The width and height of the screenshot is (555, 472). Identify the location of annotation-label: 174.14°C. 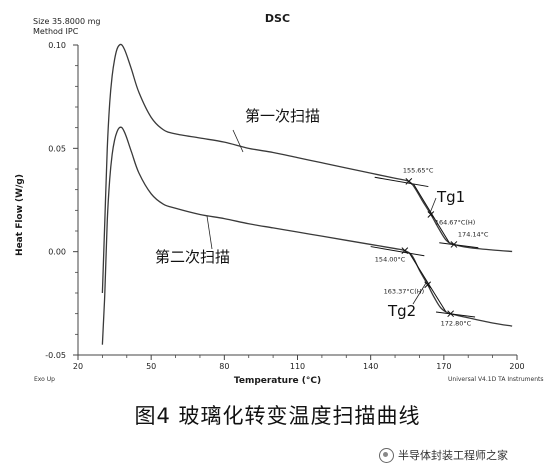
(473, 234).